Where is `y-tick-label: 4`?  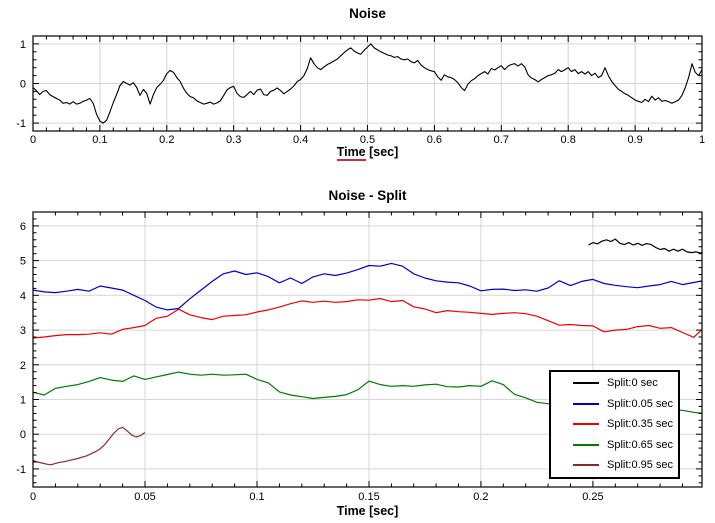 y-tick-label: 4 is located at coordinates (23, 296).